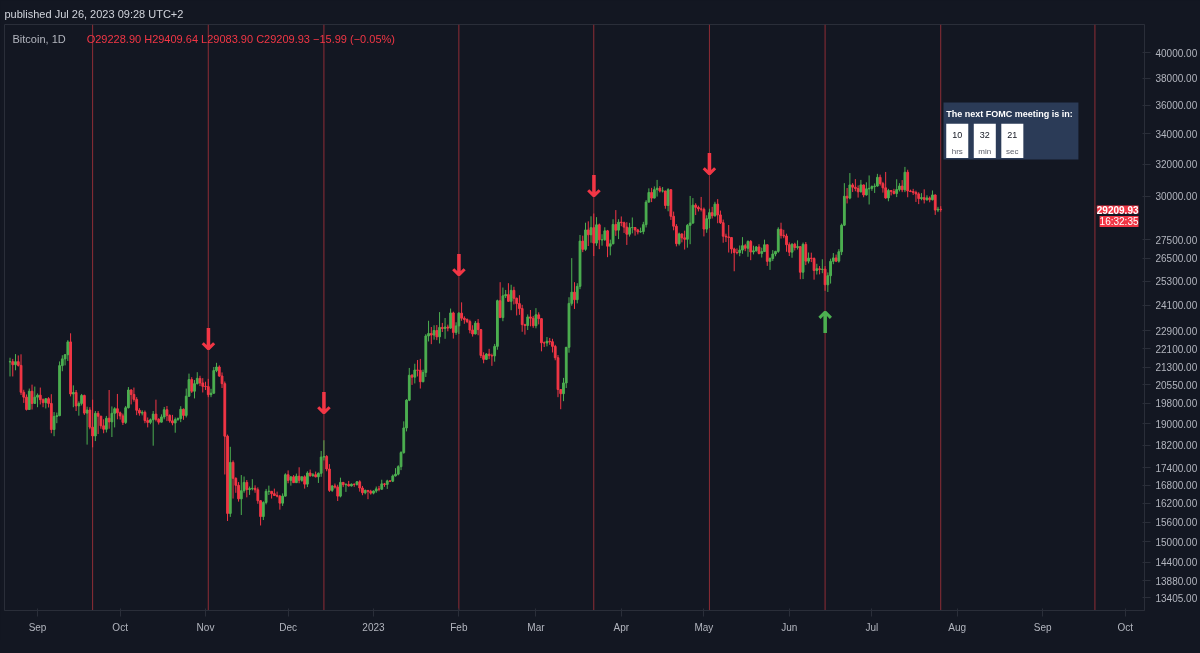  What do you see at coordinates (1176, 581) in the screenshot?
I see `y-tick-label: 13880.00` at bounding box center [1176, 581].